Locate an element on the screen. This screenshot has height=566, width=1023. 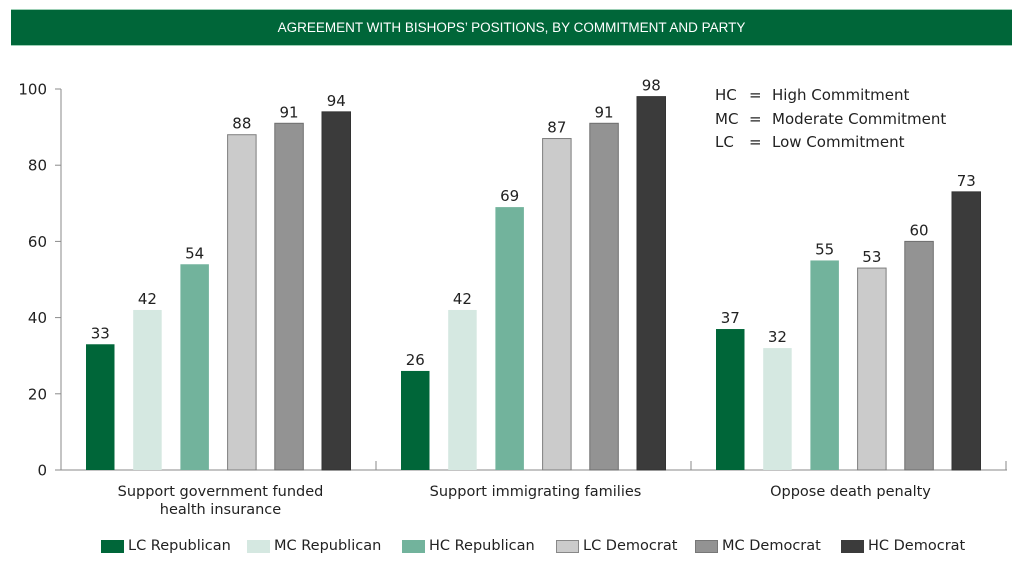
bar-value-label: 33 is located at coordinates (100, 333).